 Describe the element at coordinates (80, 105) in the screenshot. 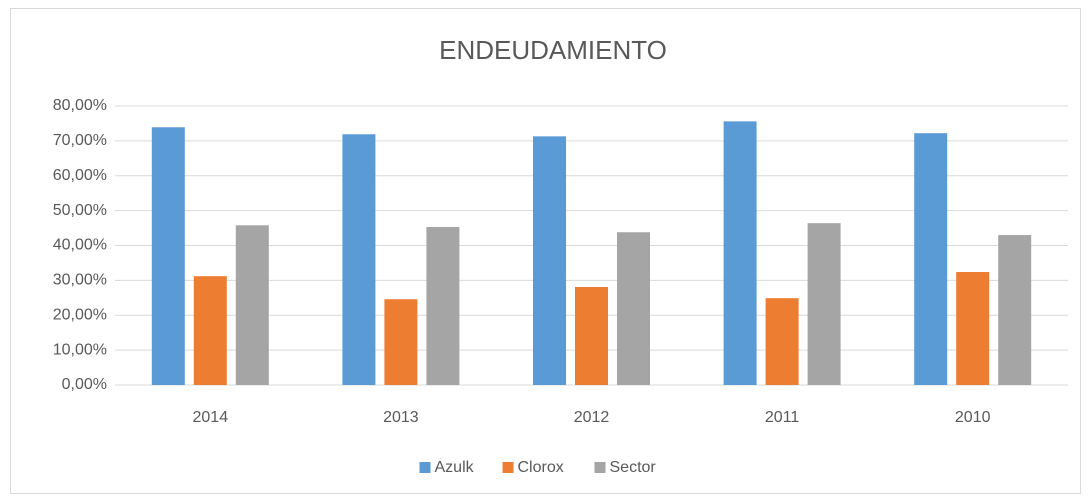

I see `y-tick-label: 80,00%` at that location.